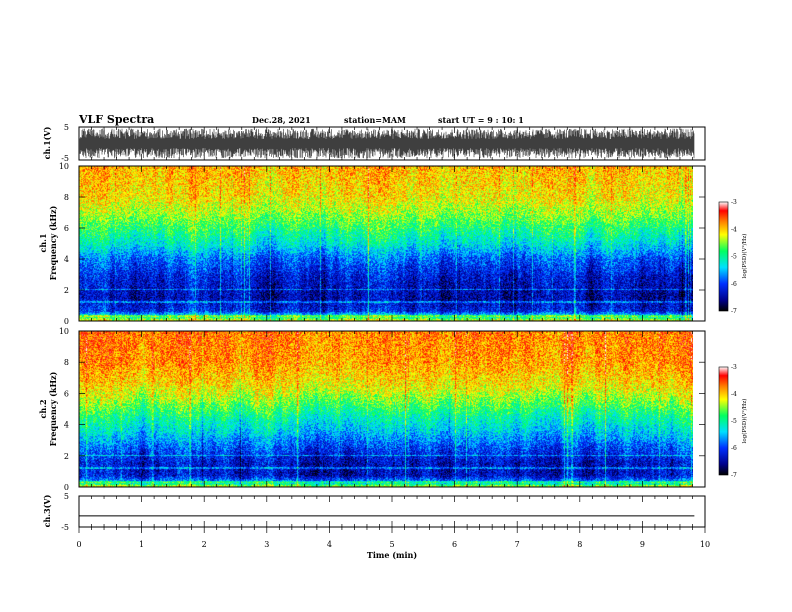 Image resolution: width=792 pixels, height=612 pixels. Describe the element at coordinates (734, 229) in the screenshot. I see `ch1-colorbar-tick-label: -4` at that location.